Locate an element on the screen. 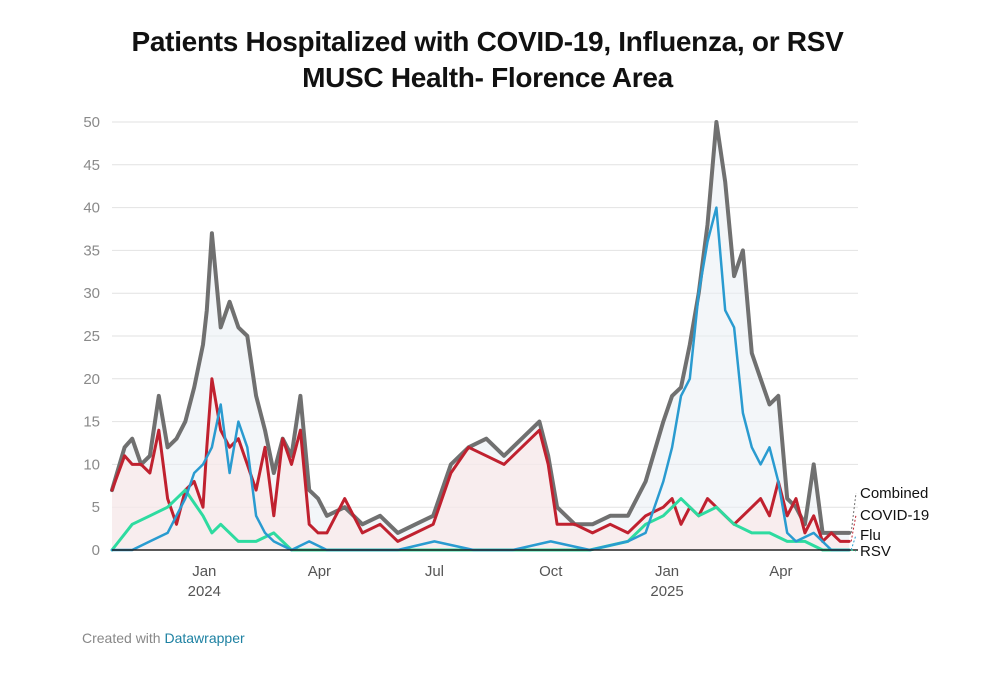 This screenshot has width=1000, height=675. y-tick-label-20: 20 is located at coordinates (91, 379).